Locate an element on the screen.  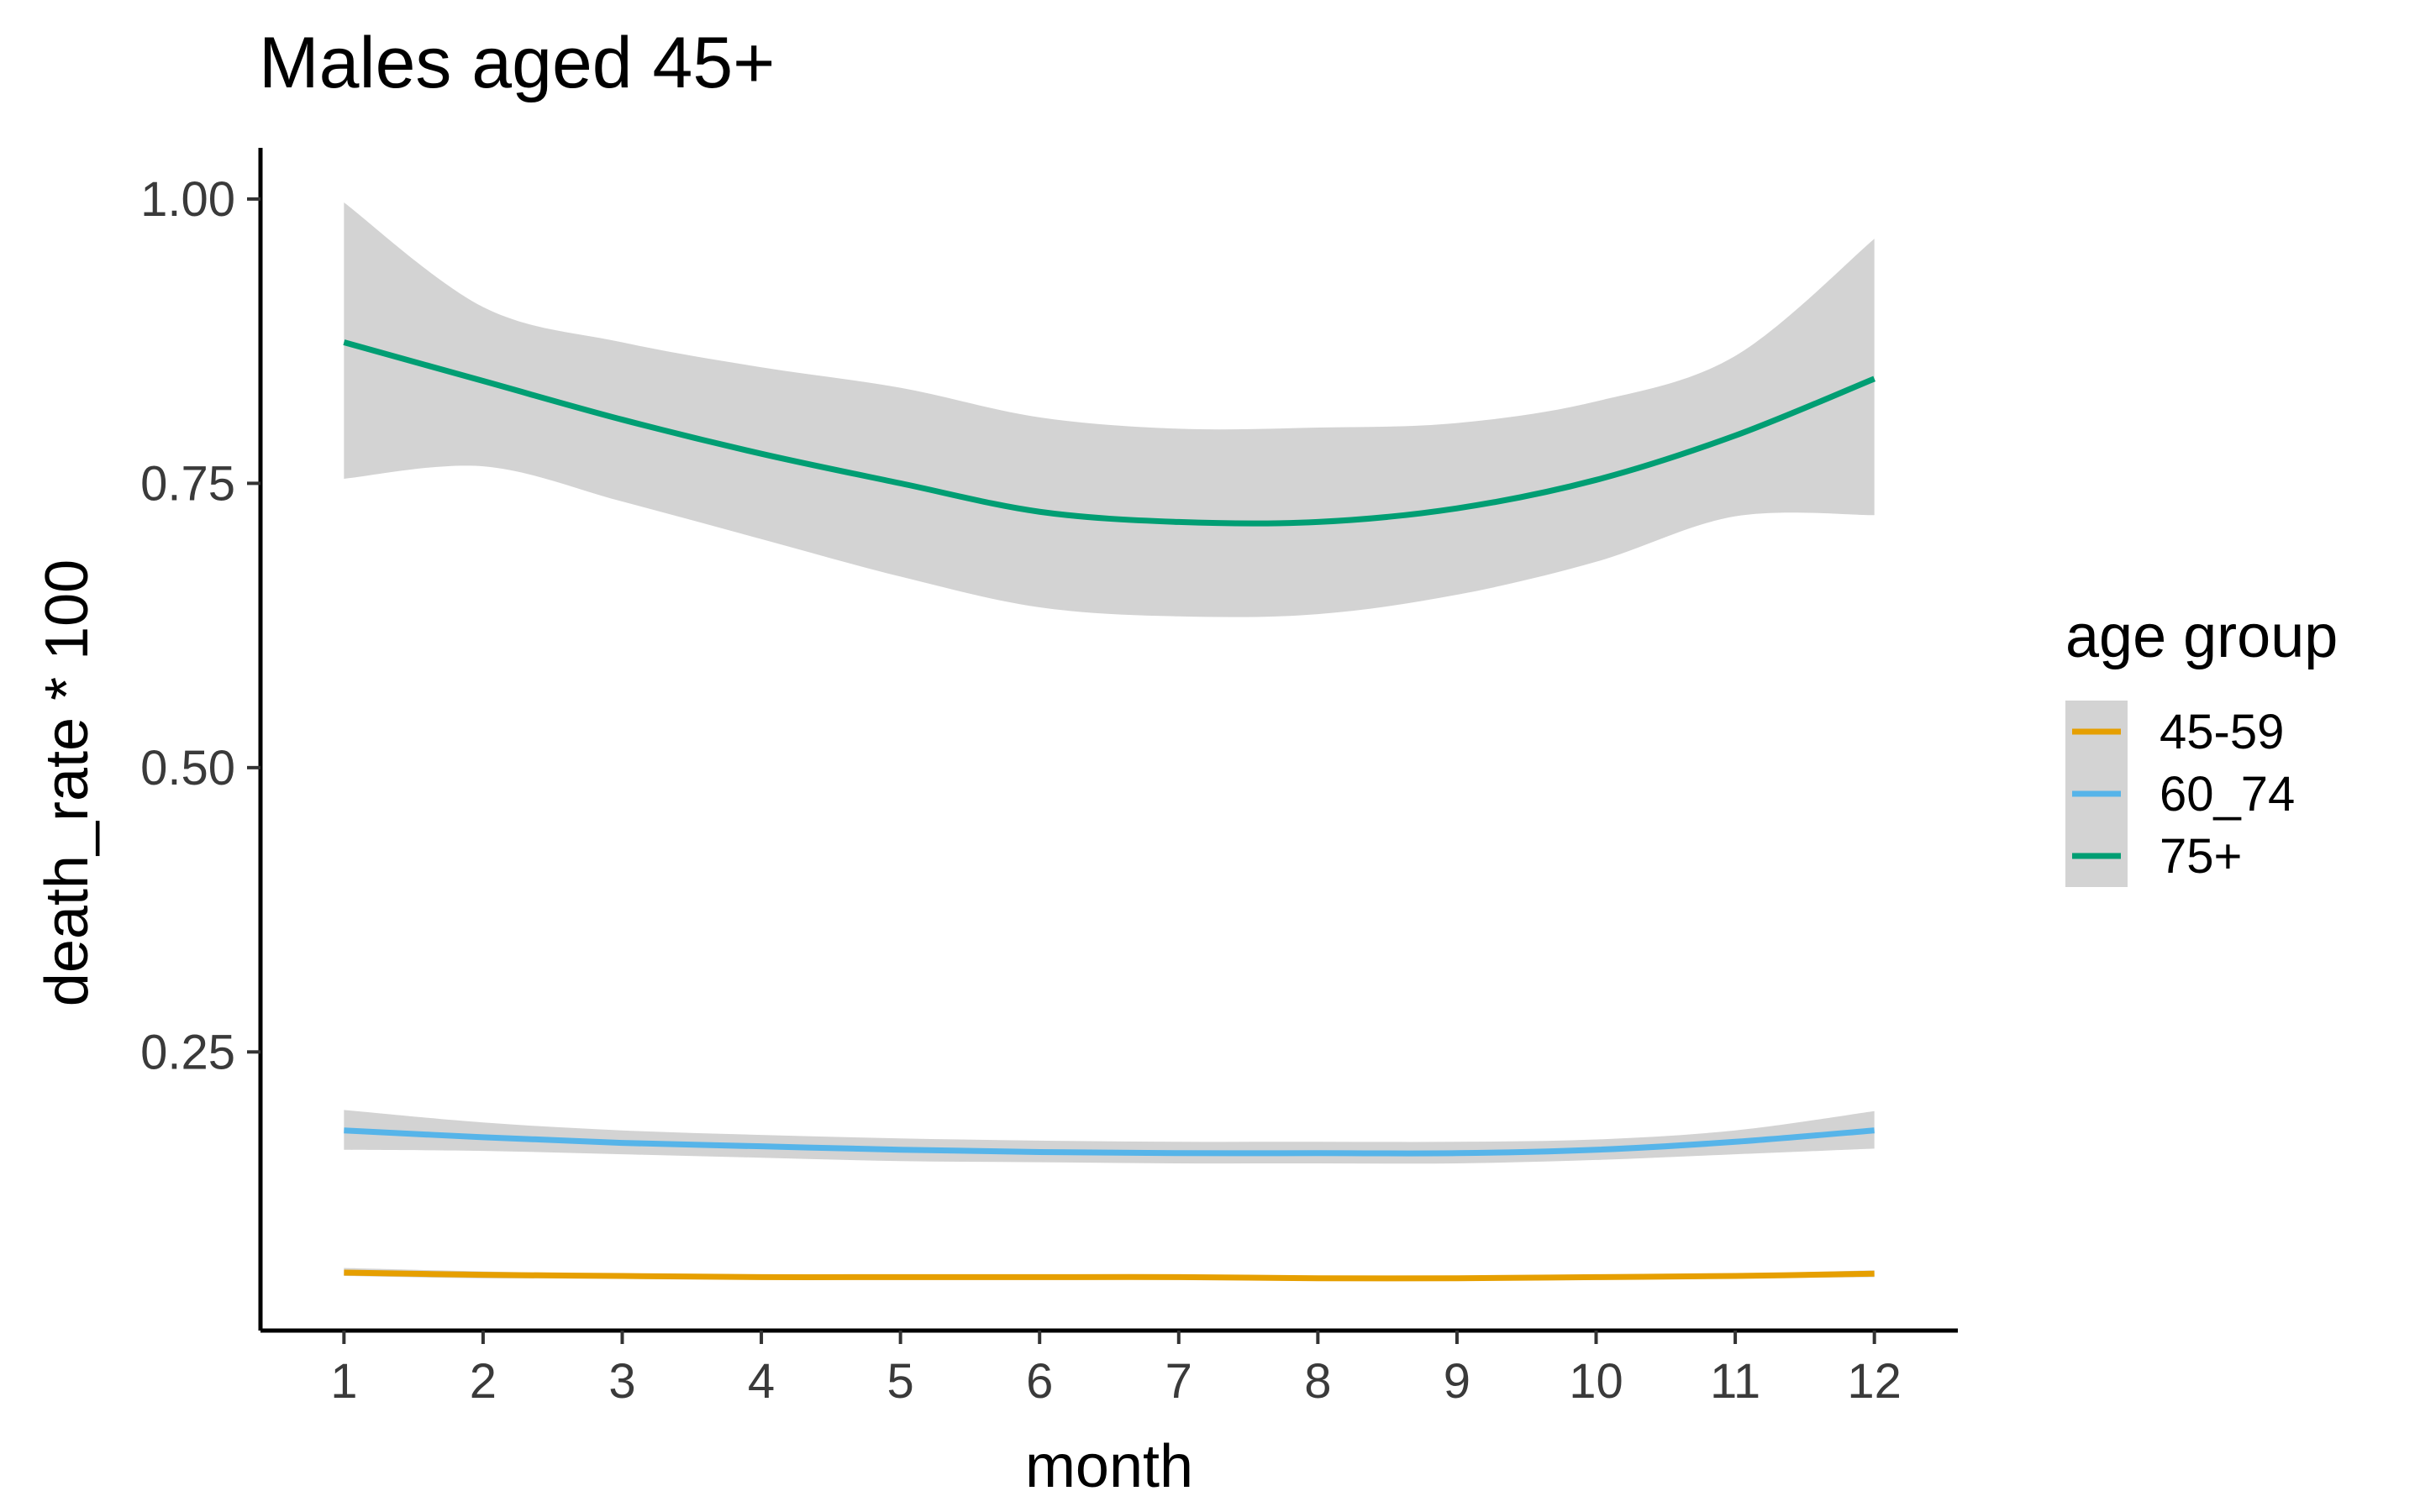
x-tick-label: 11 is located at coordinates (1735, 1381).